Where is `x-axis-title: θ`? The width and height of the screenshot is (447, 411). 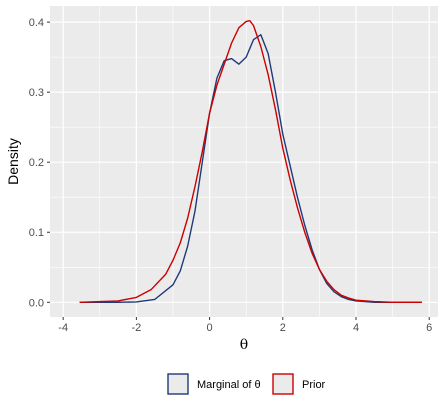
x-axis-title: θ is located at coordinates (244, 345).